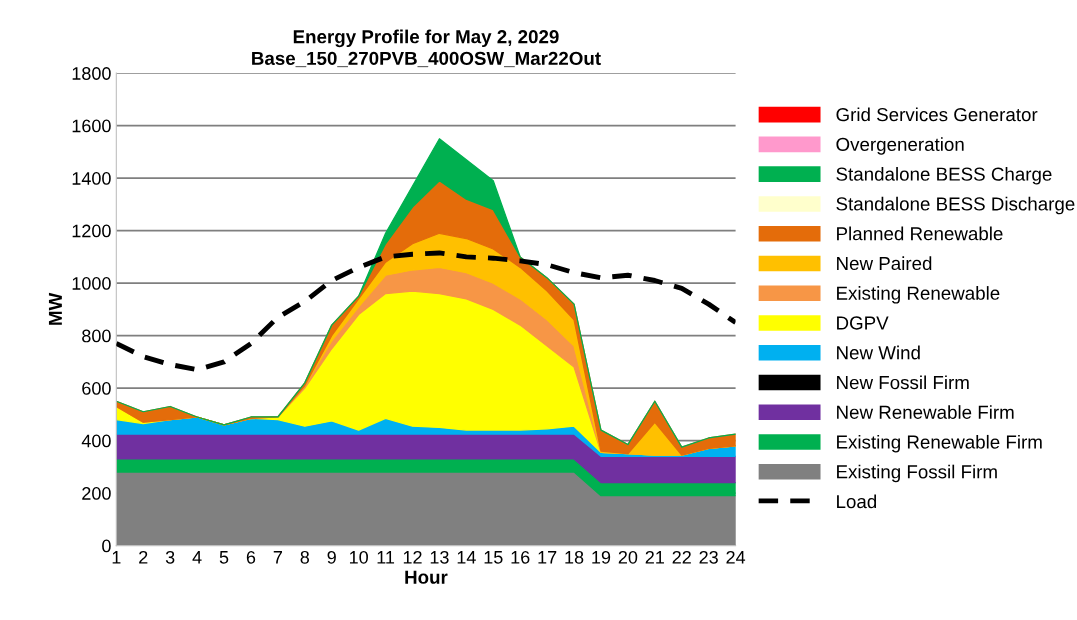 The height and width of the screenshot is (620, 1077). I want to click on legend-label: Overgeneration, so click(900, 146).